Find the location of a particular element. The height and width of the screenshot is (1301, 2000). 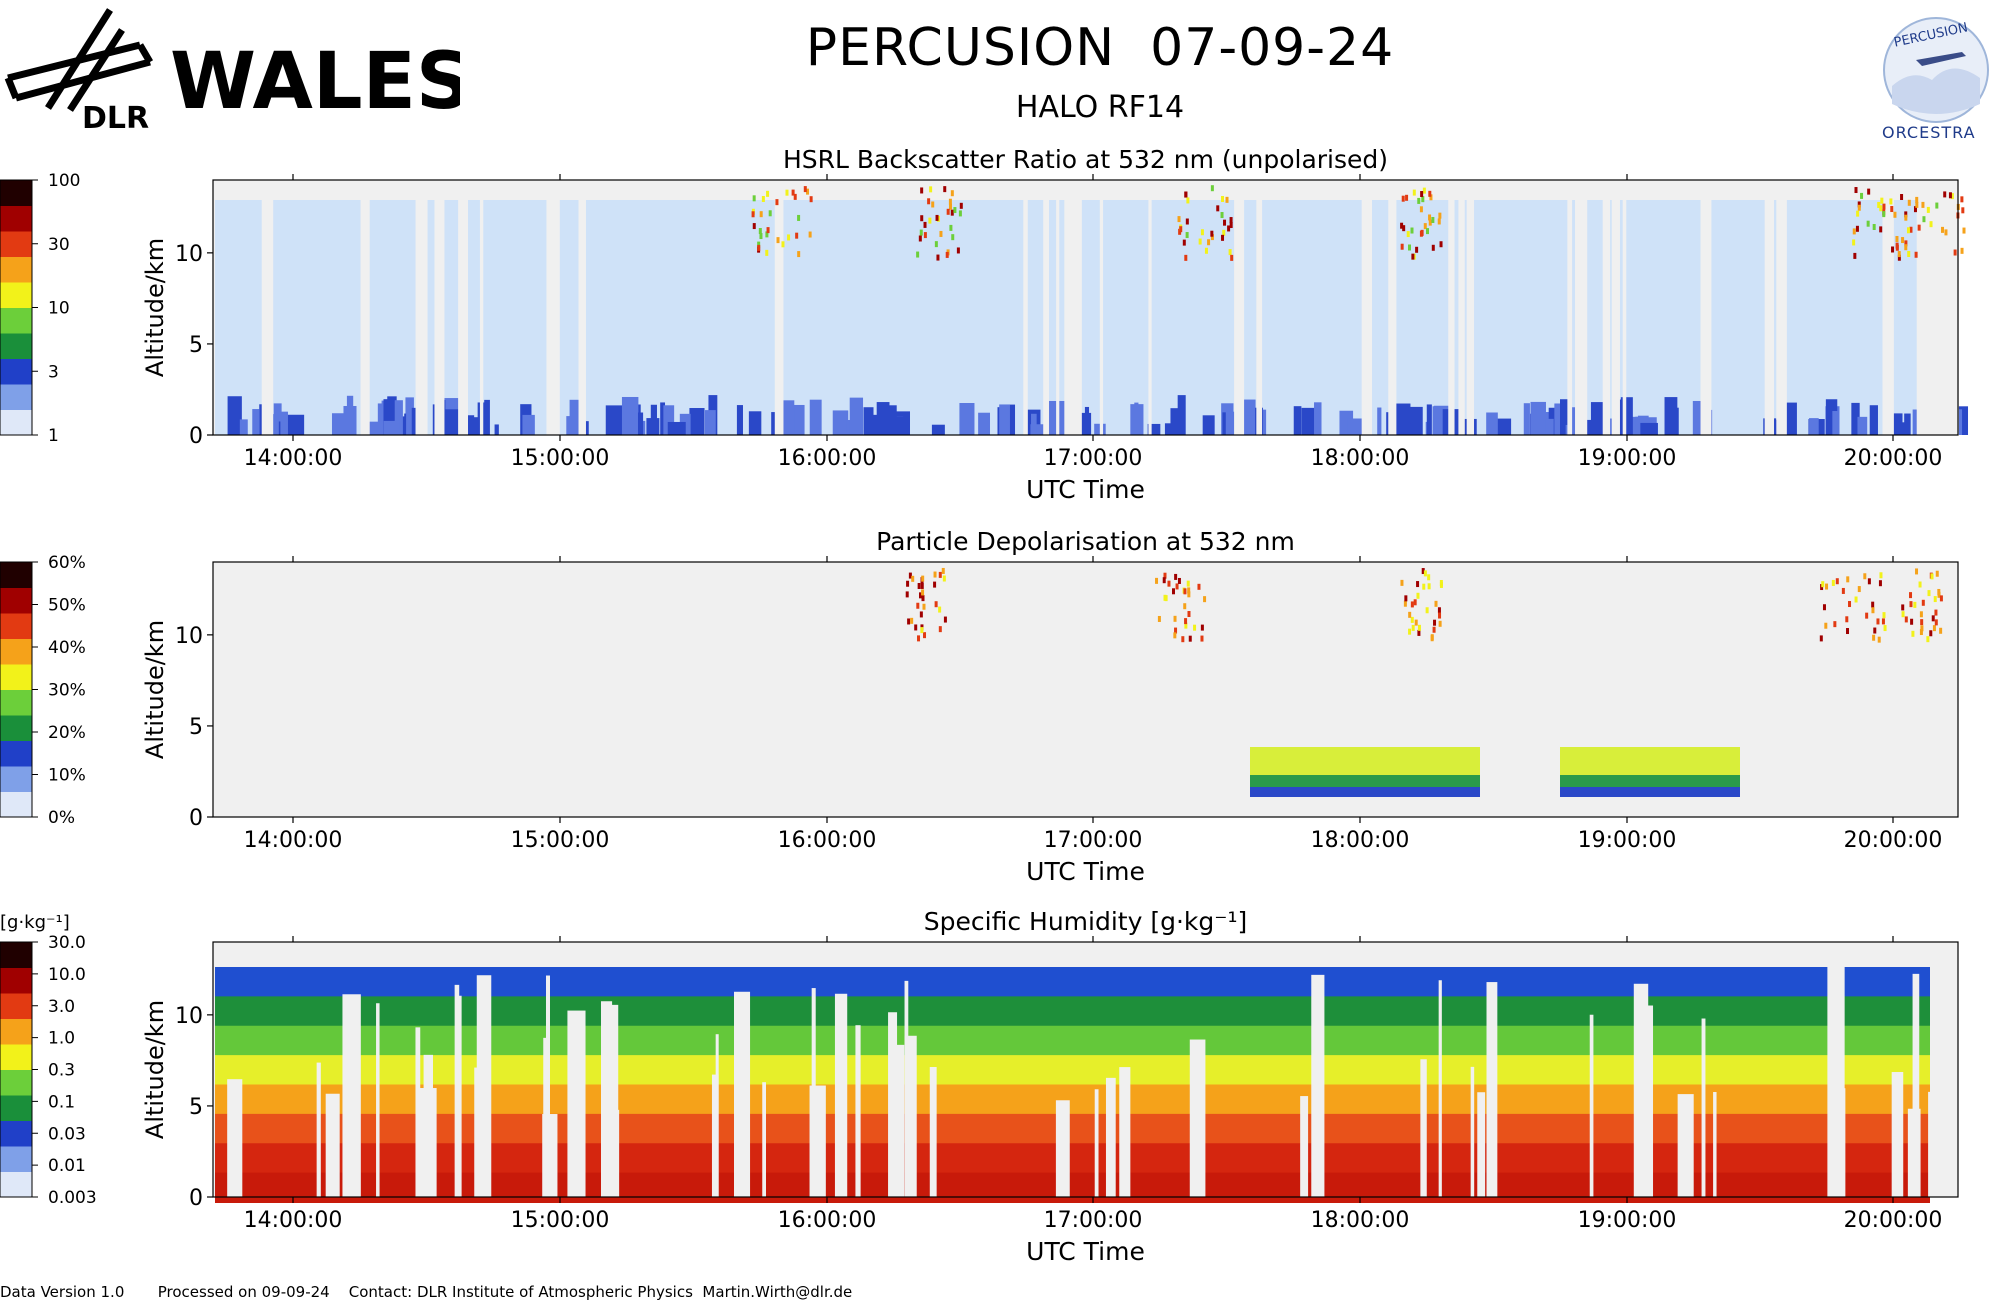

colorbar-tick-label: 0.03 is located at coordinates (67, 1134).